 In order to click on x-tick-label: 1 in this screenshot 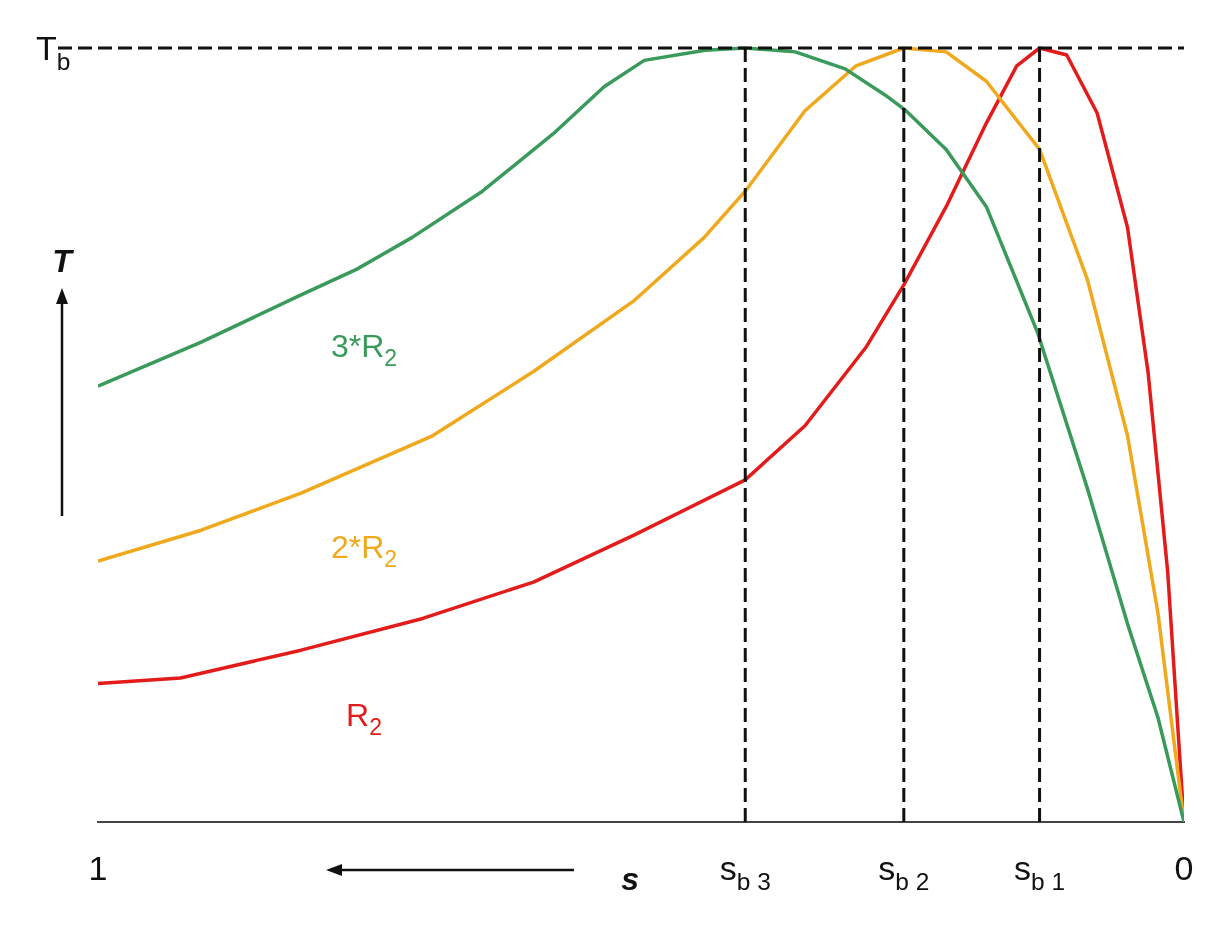, I will do `click(98, 868)`.